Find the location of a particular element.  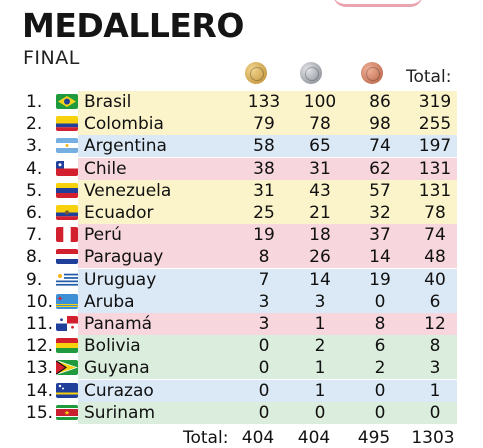

total-count: 319 is located at coordinates (435, 102).